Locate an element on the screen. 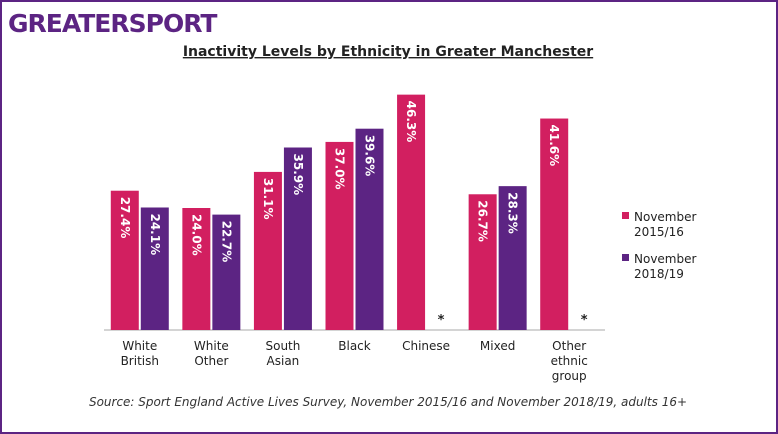 This screenshot has width=778, height=434. x-tick-label: Other ethnic group is located at coordinates (569, 361).